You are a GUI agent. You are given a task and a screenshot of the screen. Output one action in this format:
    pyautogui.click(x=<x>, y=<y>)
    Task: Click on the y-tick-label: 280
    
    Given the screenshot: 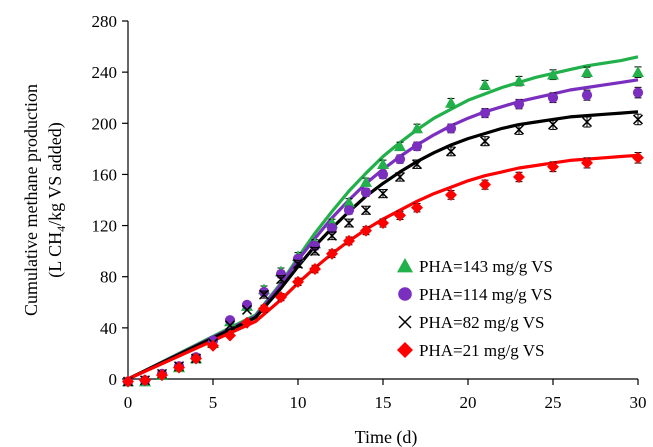 What is the action you would take?
    pyautogui.click(x=105, y=21)
    